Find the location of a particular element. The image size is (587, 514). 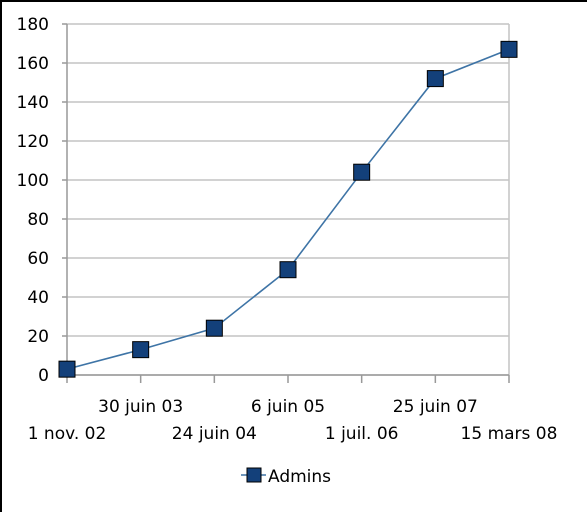

x-tick-label: 6 juin 05 is located at coordinates (288, 407).